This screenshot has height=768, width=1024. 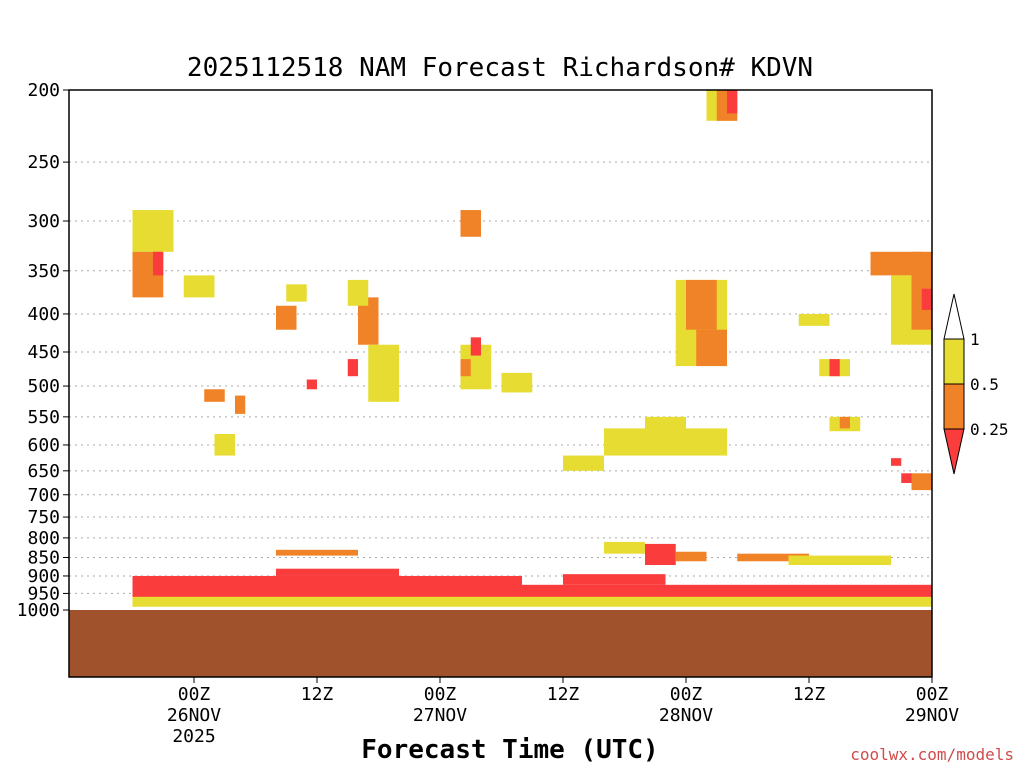 What do you see at coordinates (43, 386) in the screenshot?
I see `y-tick-label: 500` at bounding box center [43, 386].